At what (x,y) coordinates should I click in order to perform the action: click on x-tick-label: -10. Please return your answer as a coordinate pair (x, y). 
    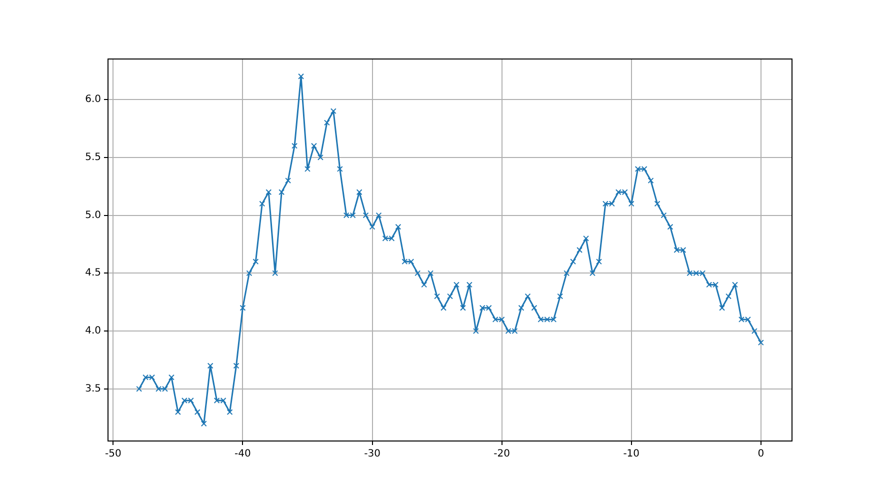
    Looking at the image, I should click on (631, 454).